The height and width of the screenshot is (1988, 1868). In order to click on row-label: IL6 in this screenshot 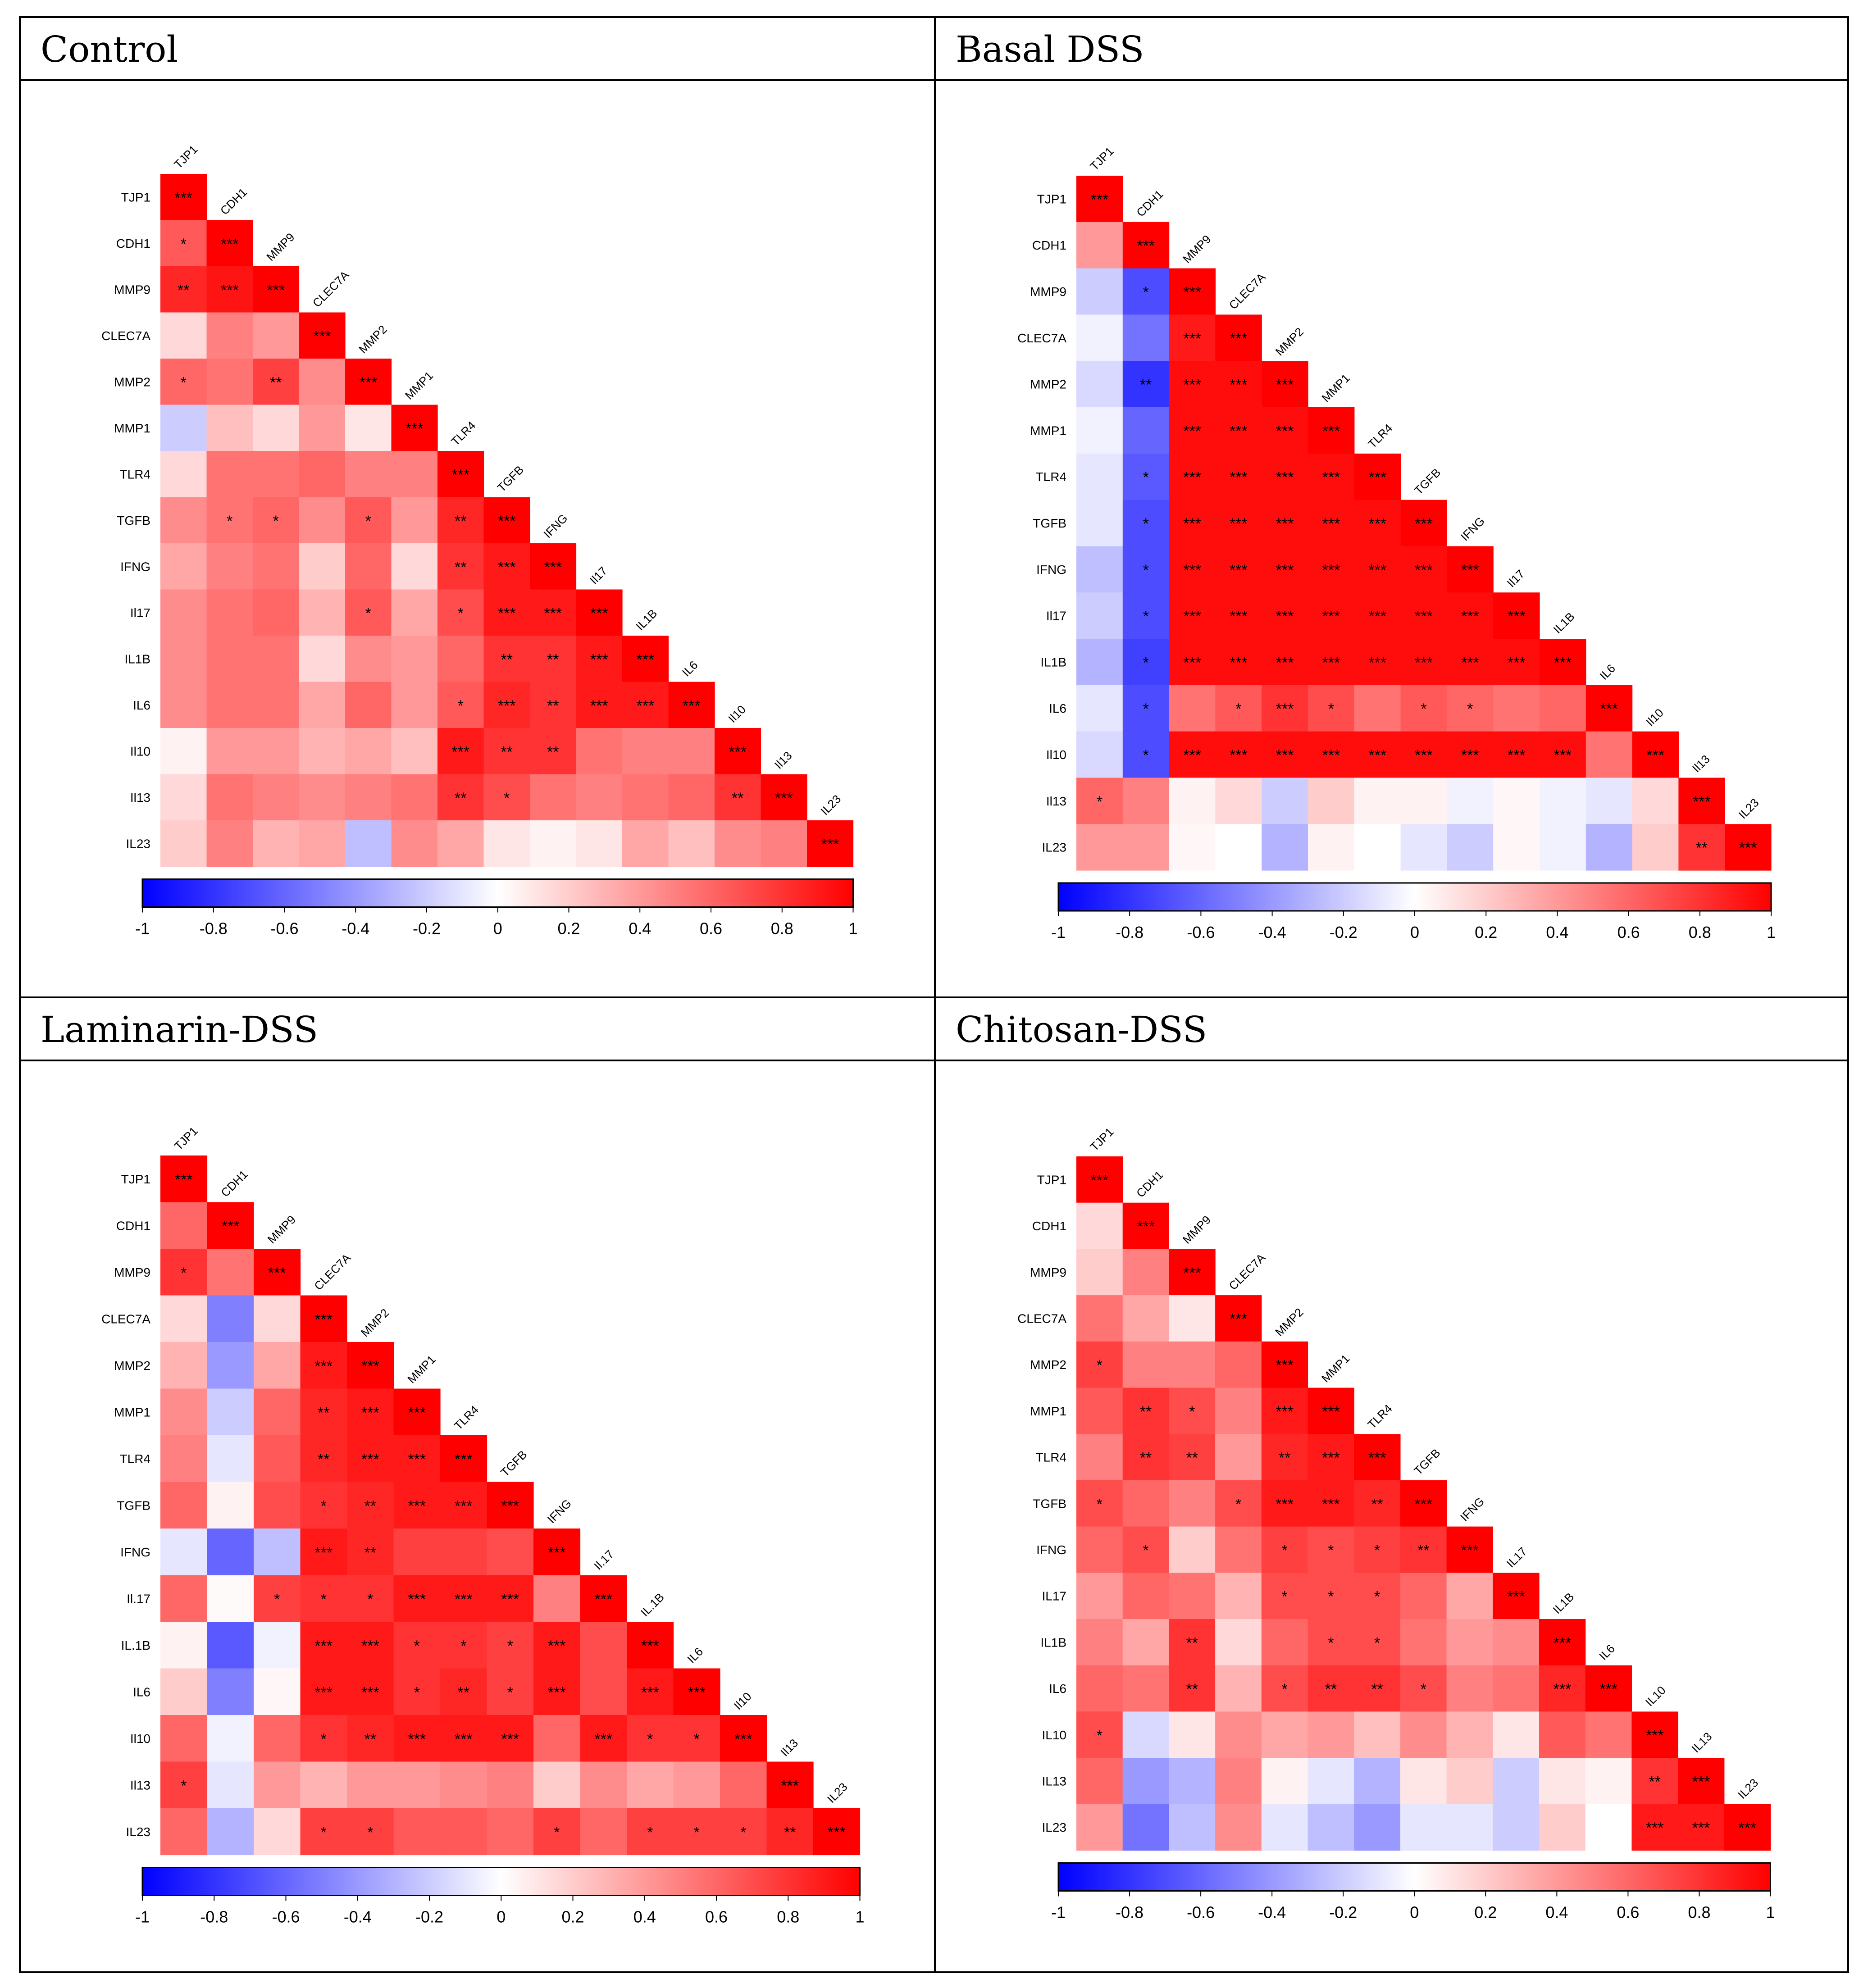, I will do `click(142, 1692)`.